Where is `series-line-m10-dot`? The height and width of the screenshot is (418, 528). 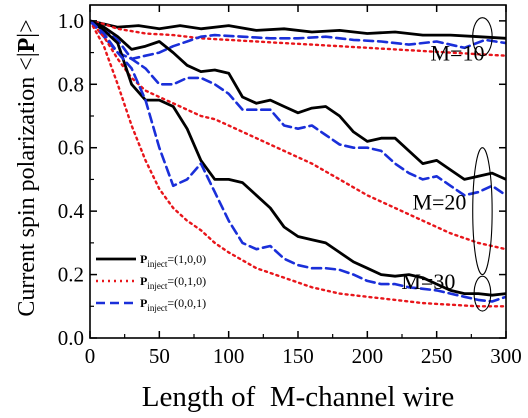
series-line-m10-dot is located at coordinates (298, 38).